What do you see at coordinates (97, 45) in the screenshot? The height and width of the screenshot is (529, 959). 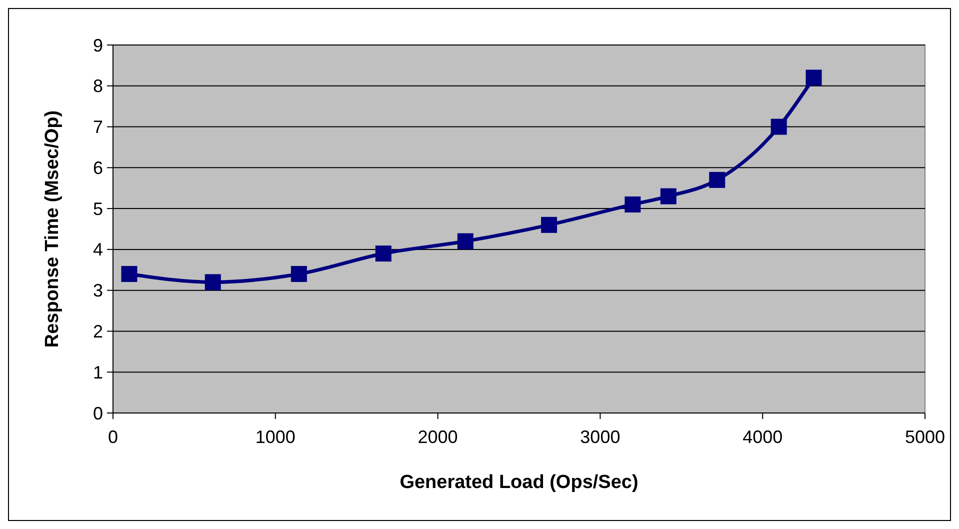 I see `y-tick-label: 9` at bounding box center [97, 45].